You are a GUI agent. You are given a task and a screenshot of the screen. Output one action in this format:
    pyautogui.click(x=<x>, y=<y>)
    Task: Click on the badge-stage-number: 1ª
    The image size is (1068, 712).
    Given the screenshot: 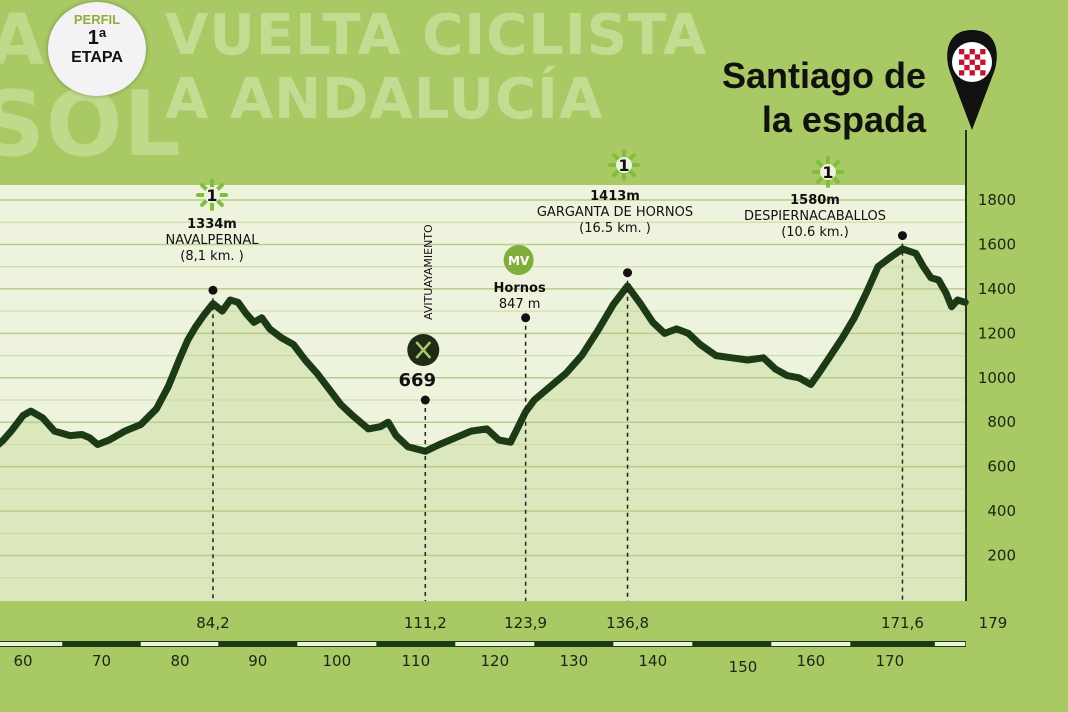 What is the action you would take?
    pyautogui.click(x=97, y=38)
    